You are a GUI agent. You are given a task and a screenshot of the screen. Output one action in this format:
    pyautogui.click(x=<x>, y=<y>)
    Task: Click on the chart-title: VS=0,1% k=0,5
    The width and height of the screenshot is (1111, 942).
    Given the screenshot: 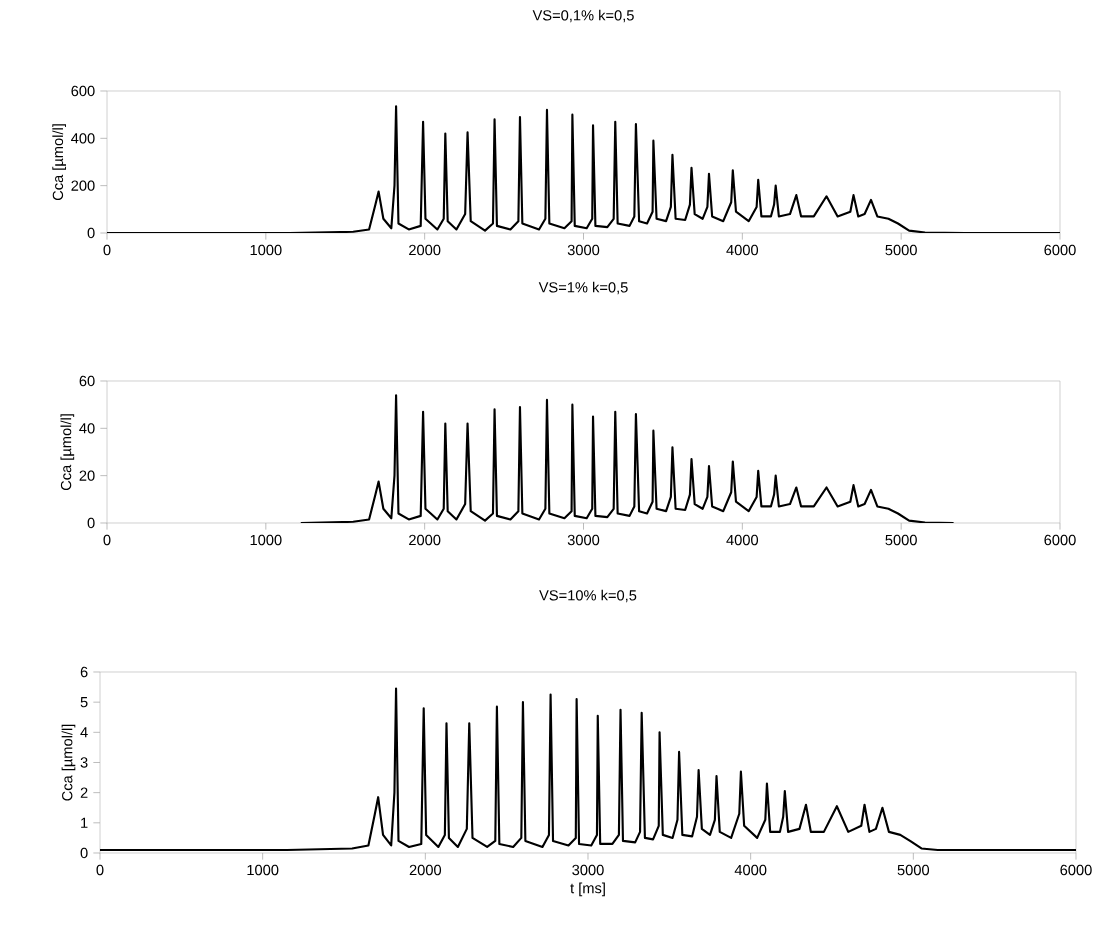 What is the action you would take?
    pyautogui.click(x=583, y=16)
    